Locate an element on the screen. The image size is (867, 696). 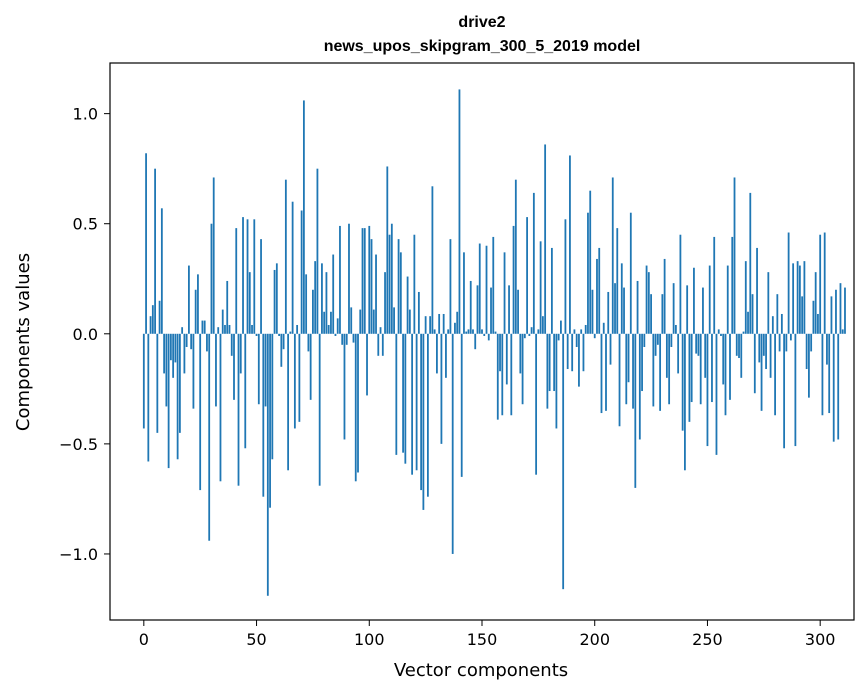
x-tick-label: 250 is located at coordinates (707, 639).